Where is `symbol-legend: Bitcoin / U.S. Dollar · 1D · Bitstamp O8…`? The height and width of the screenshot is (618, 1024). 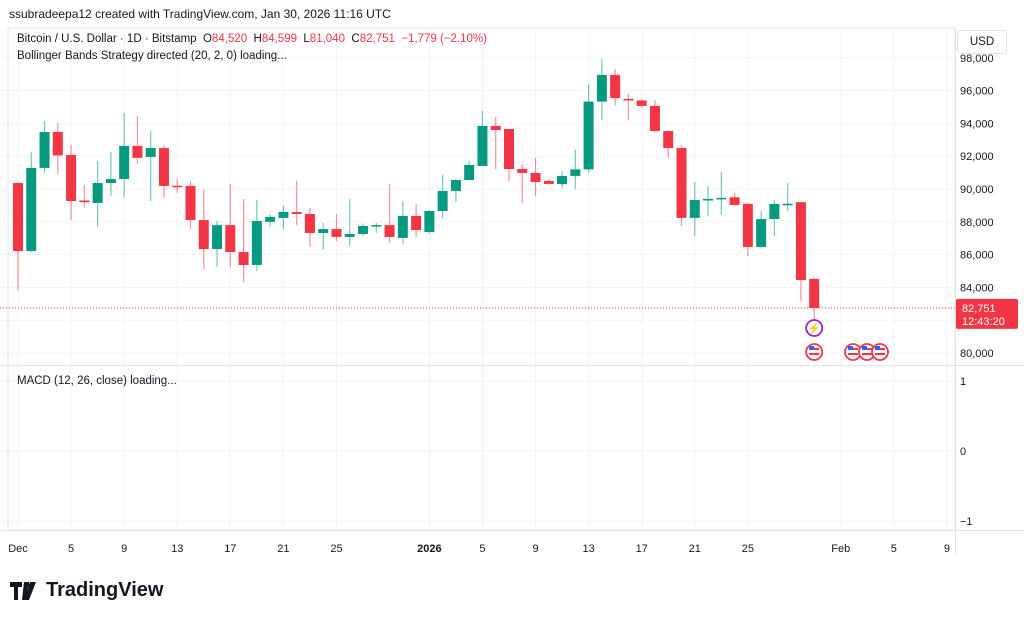 symbol-legend: Bitcoin / U.S. Dollar · 1D · Bitstamp O8… is located at coordinates (252, 39).